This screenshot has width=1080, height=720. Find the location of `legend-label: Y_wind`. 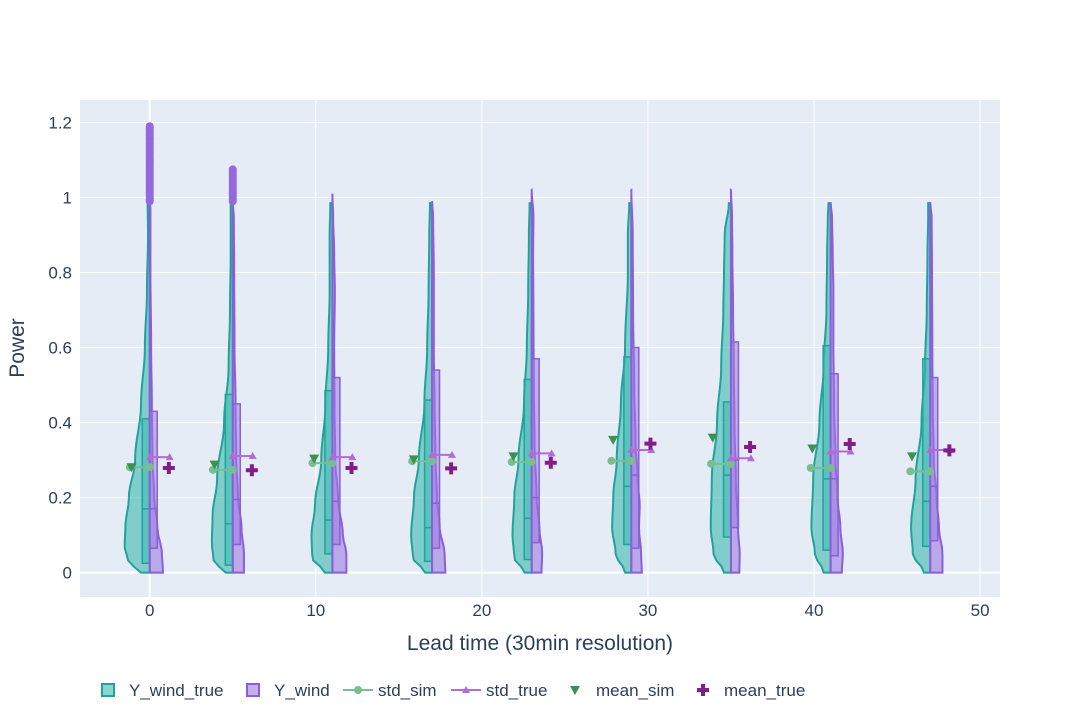

legend-label: Y_wind is located at coordinates (302, 690).